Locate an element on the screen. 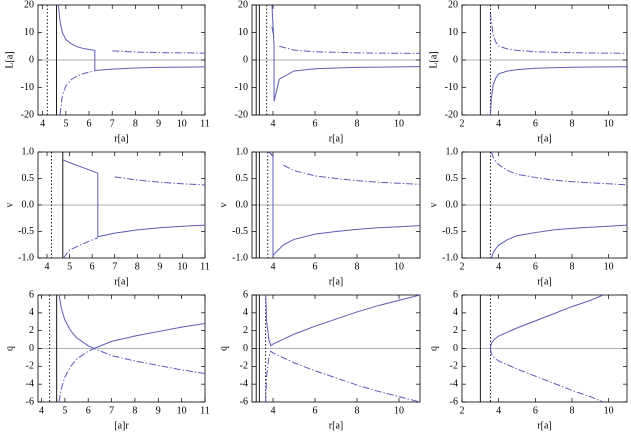 This screenshot has width=631, height=436. y-tick-label: -10 is located at coordinates (451, 87).